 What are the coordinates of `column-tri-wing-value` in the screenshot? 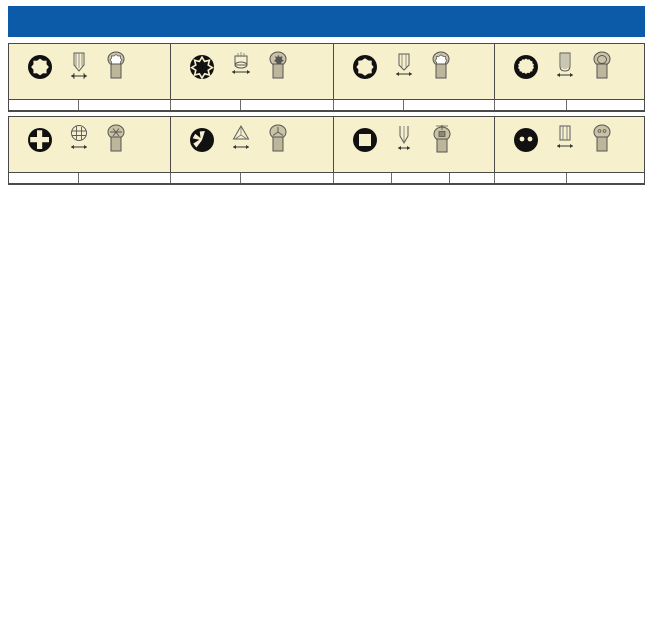 It's located at (287, 178).